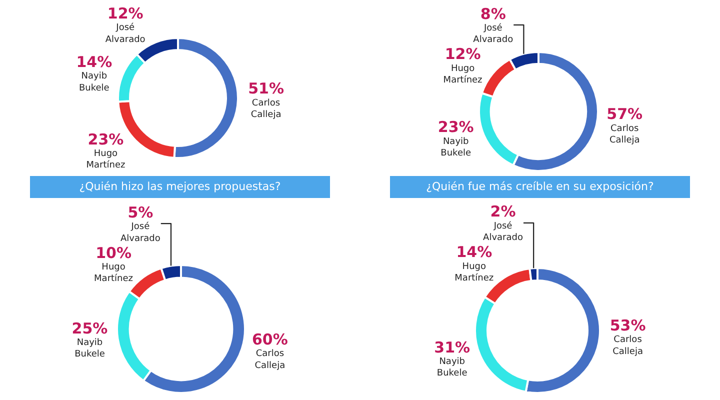 The height and width of the screenshot is (400, 720). I want to click on data-label: 8%, so click(493, 13).